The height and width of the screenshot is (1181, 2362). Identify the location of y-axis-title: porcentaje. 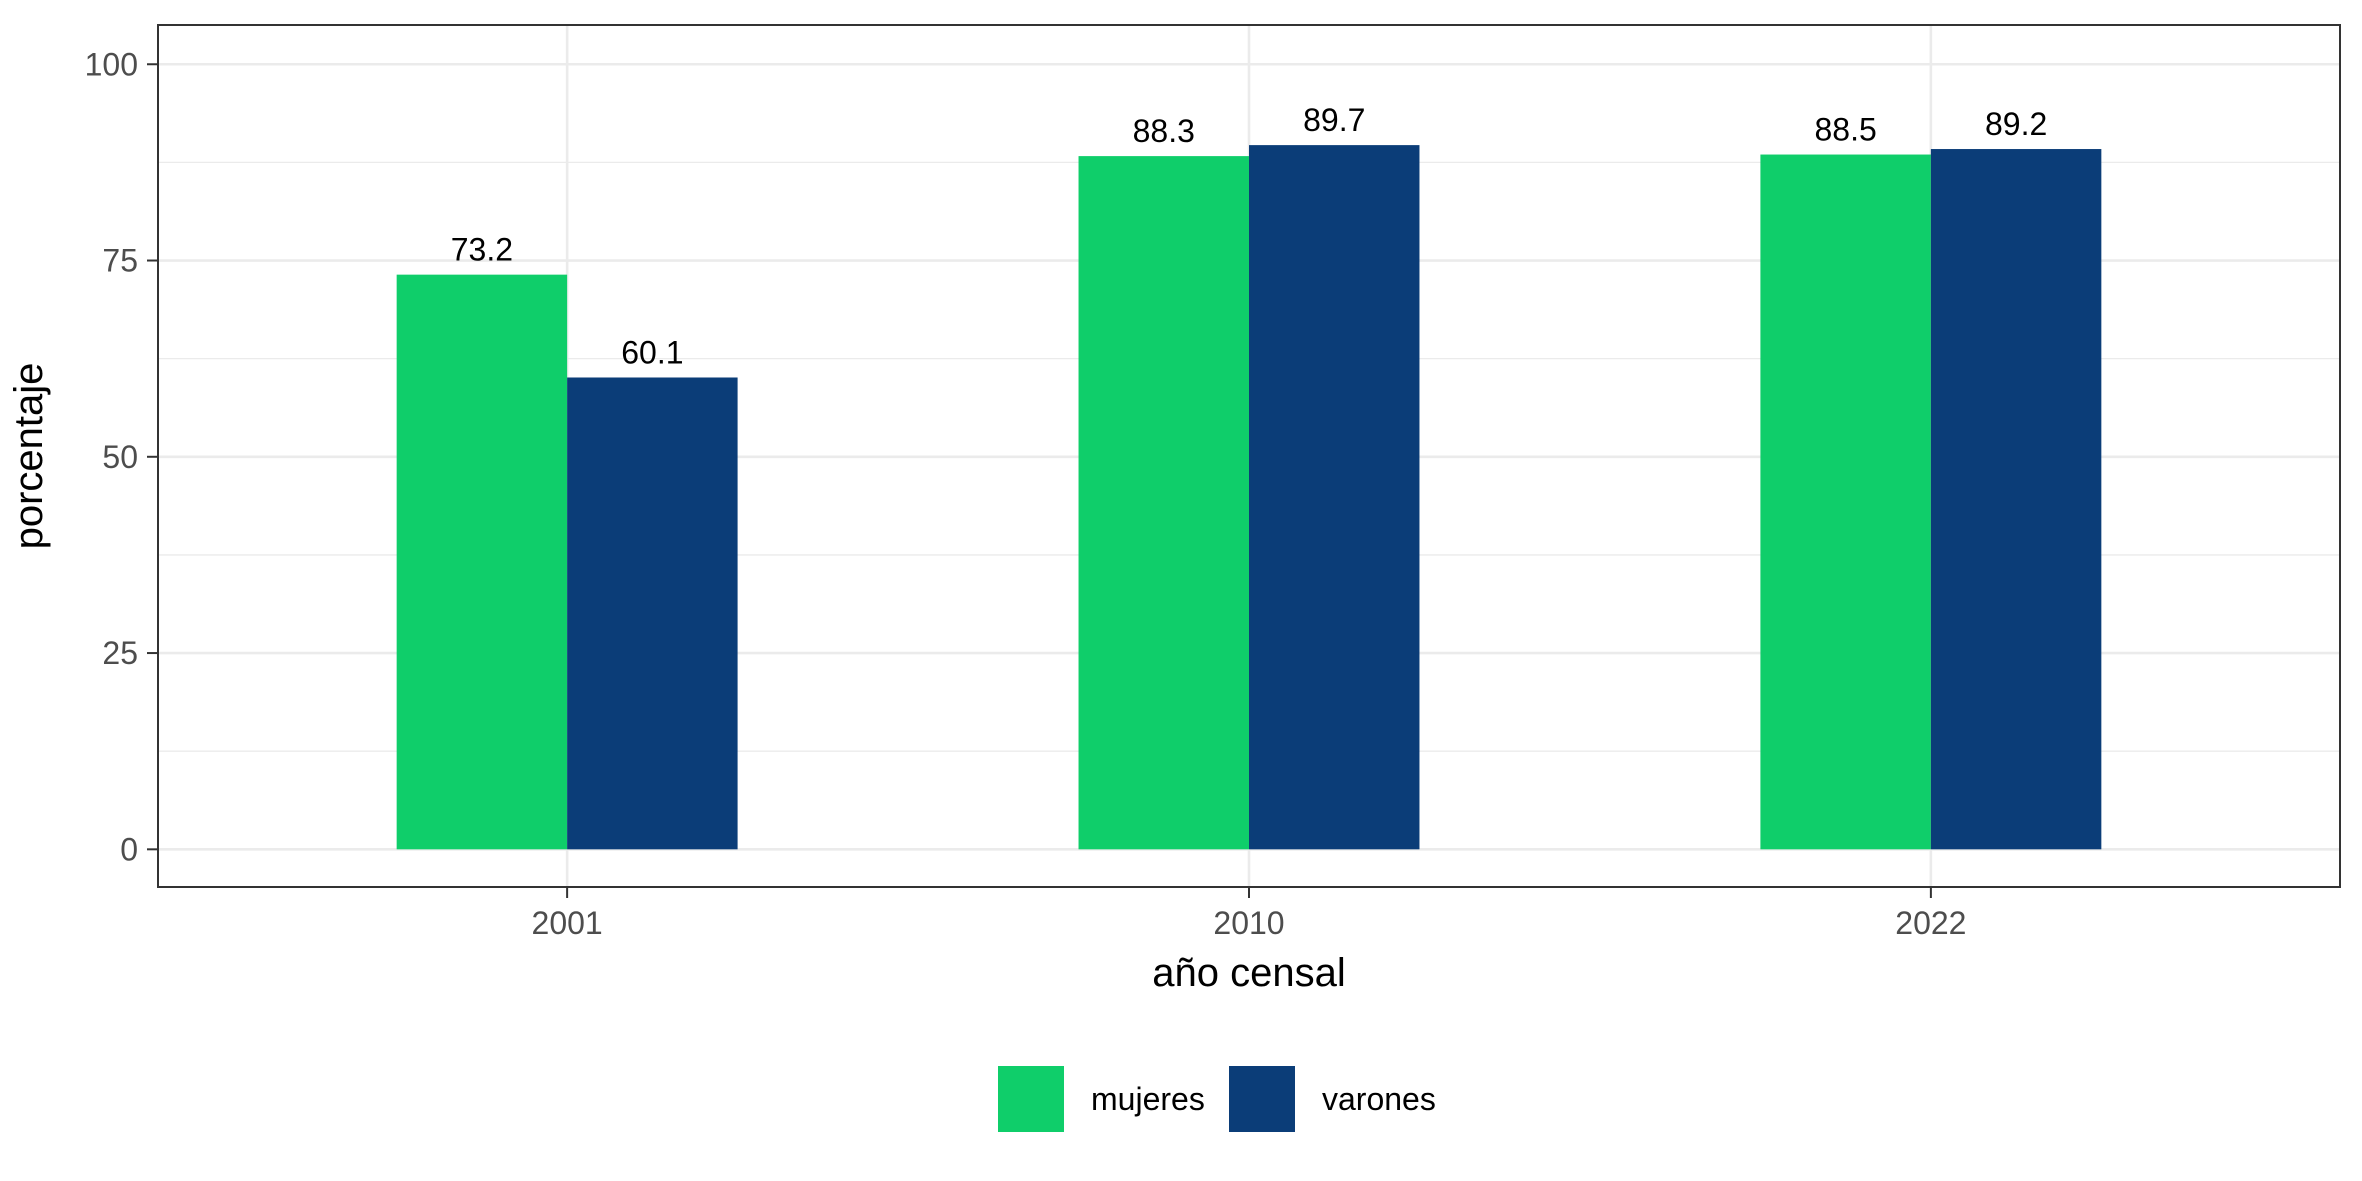
(29, 456).